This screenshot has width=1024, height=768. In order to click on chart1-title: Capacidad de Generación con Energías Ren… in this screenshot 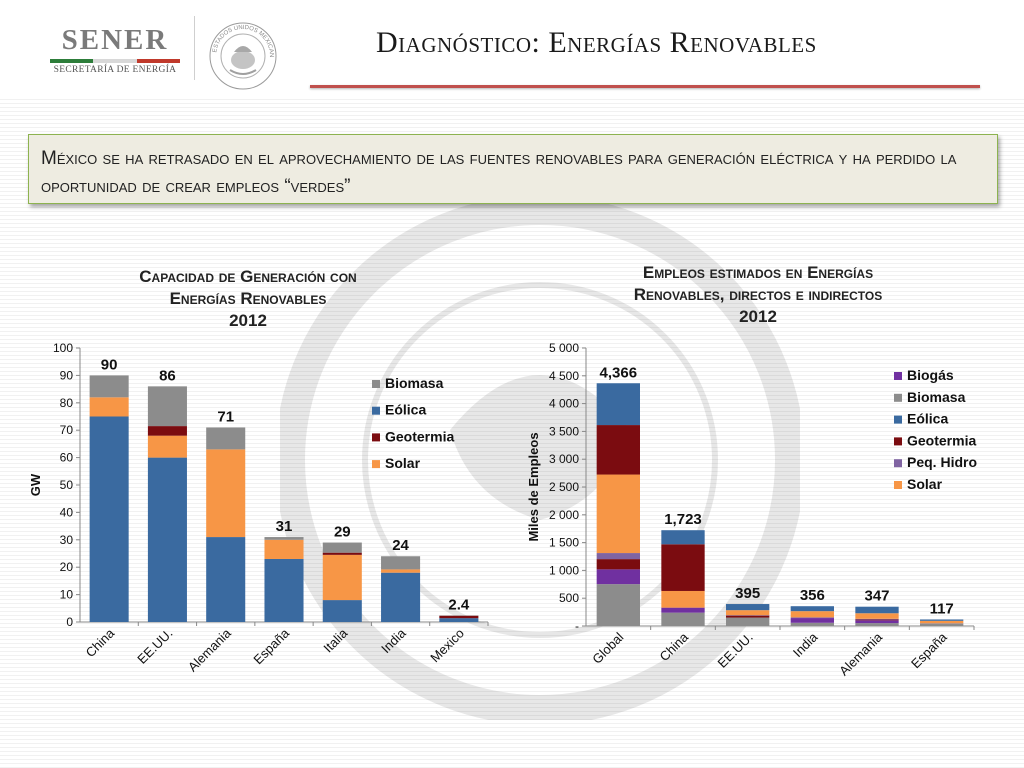, I will do `click(248, 299)`.